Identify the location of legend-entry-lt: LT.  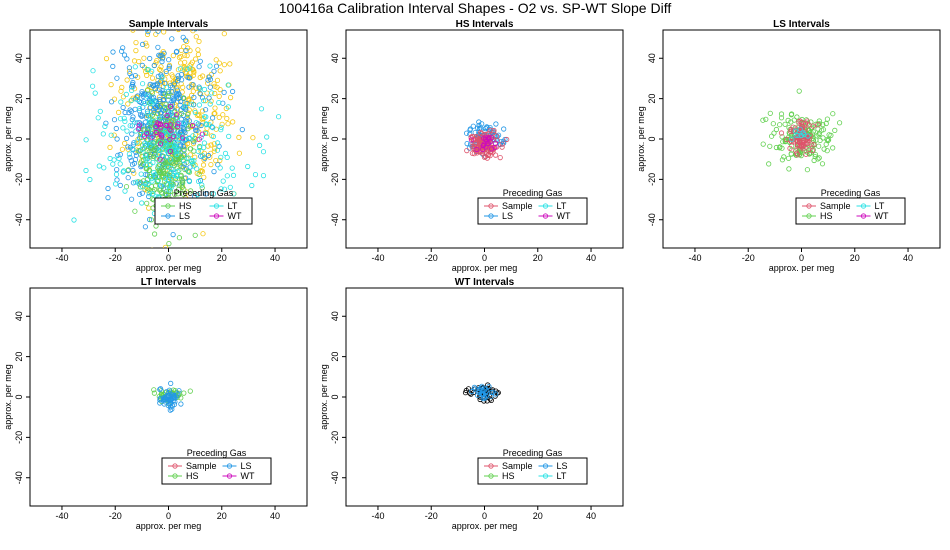
(233, 206).